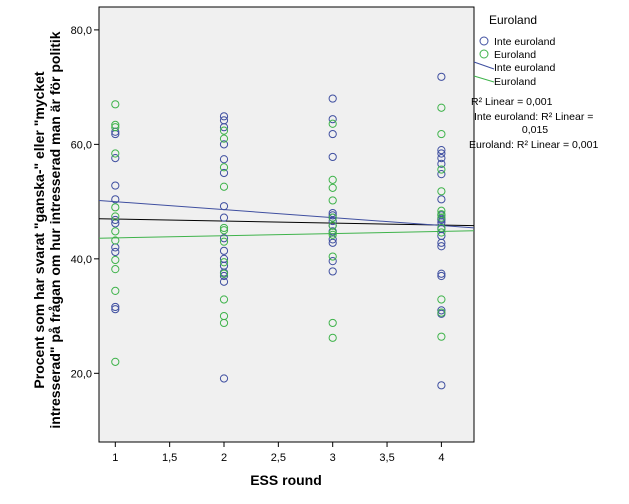  I want to click on r2-total: R² Linear = 0,001, so click(512, 102).